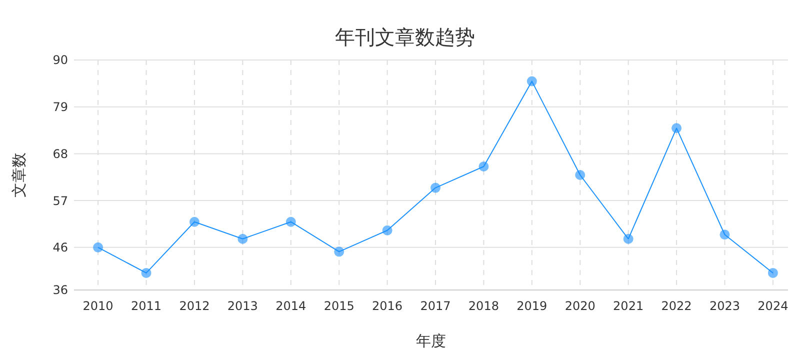 This screenshot has width=810, height=360. Describe the element at coordinates (431, 341) in the screenshot. I see `x-axis-title: 年度` at that location.